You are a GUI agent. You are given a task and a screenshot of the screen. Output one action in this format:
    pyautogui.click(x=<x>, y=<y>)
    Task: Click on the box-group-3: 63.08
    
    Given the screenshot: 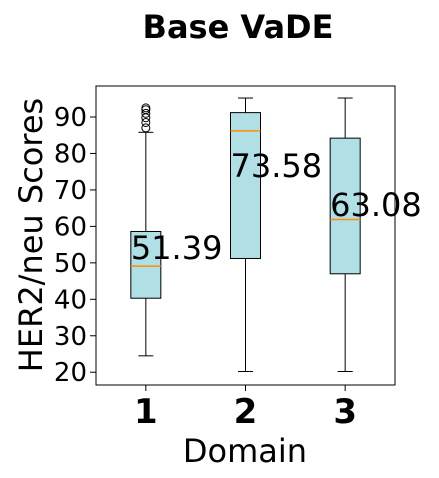 What is the action you would take?
    pyautogui.click(x=375, y=235)
    